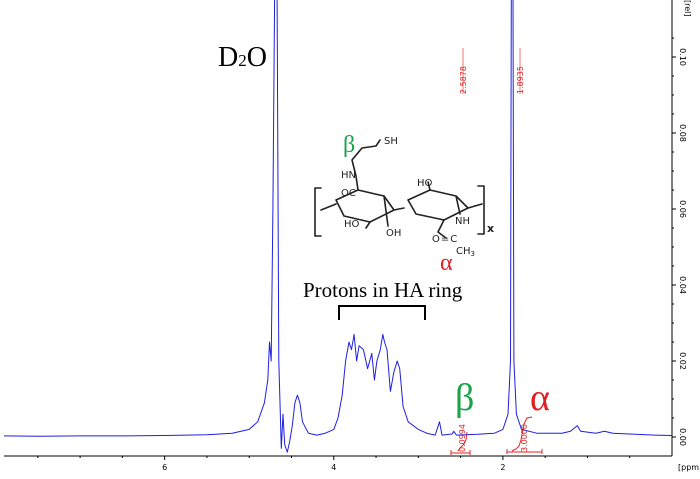 Image resolution: width=700 pixels, height=479 pixels. I want to click on y-tick-label: 0.02, so click(682, 361).